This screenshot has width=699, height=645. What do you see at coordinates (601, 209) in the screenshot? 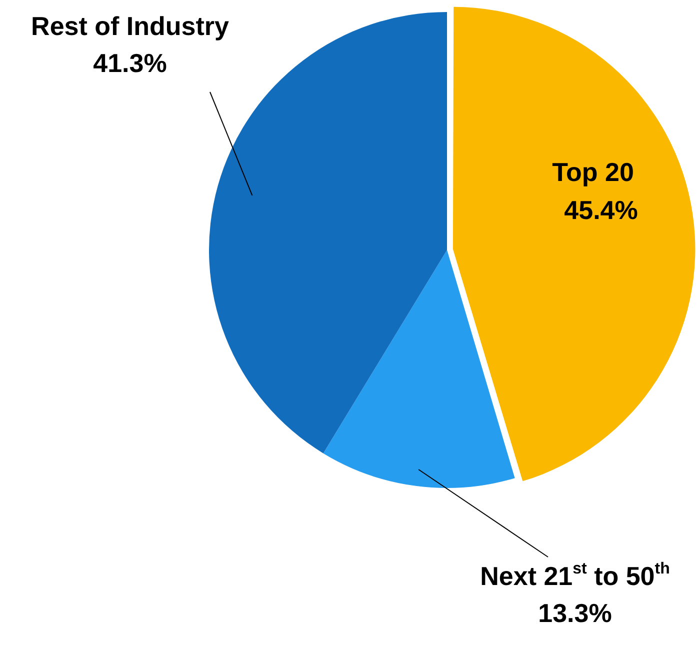
I see `data-label: 45.4%` at bounding box center [601, 209].